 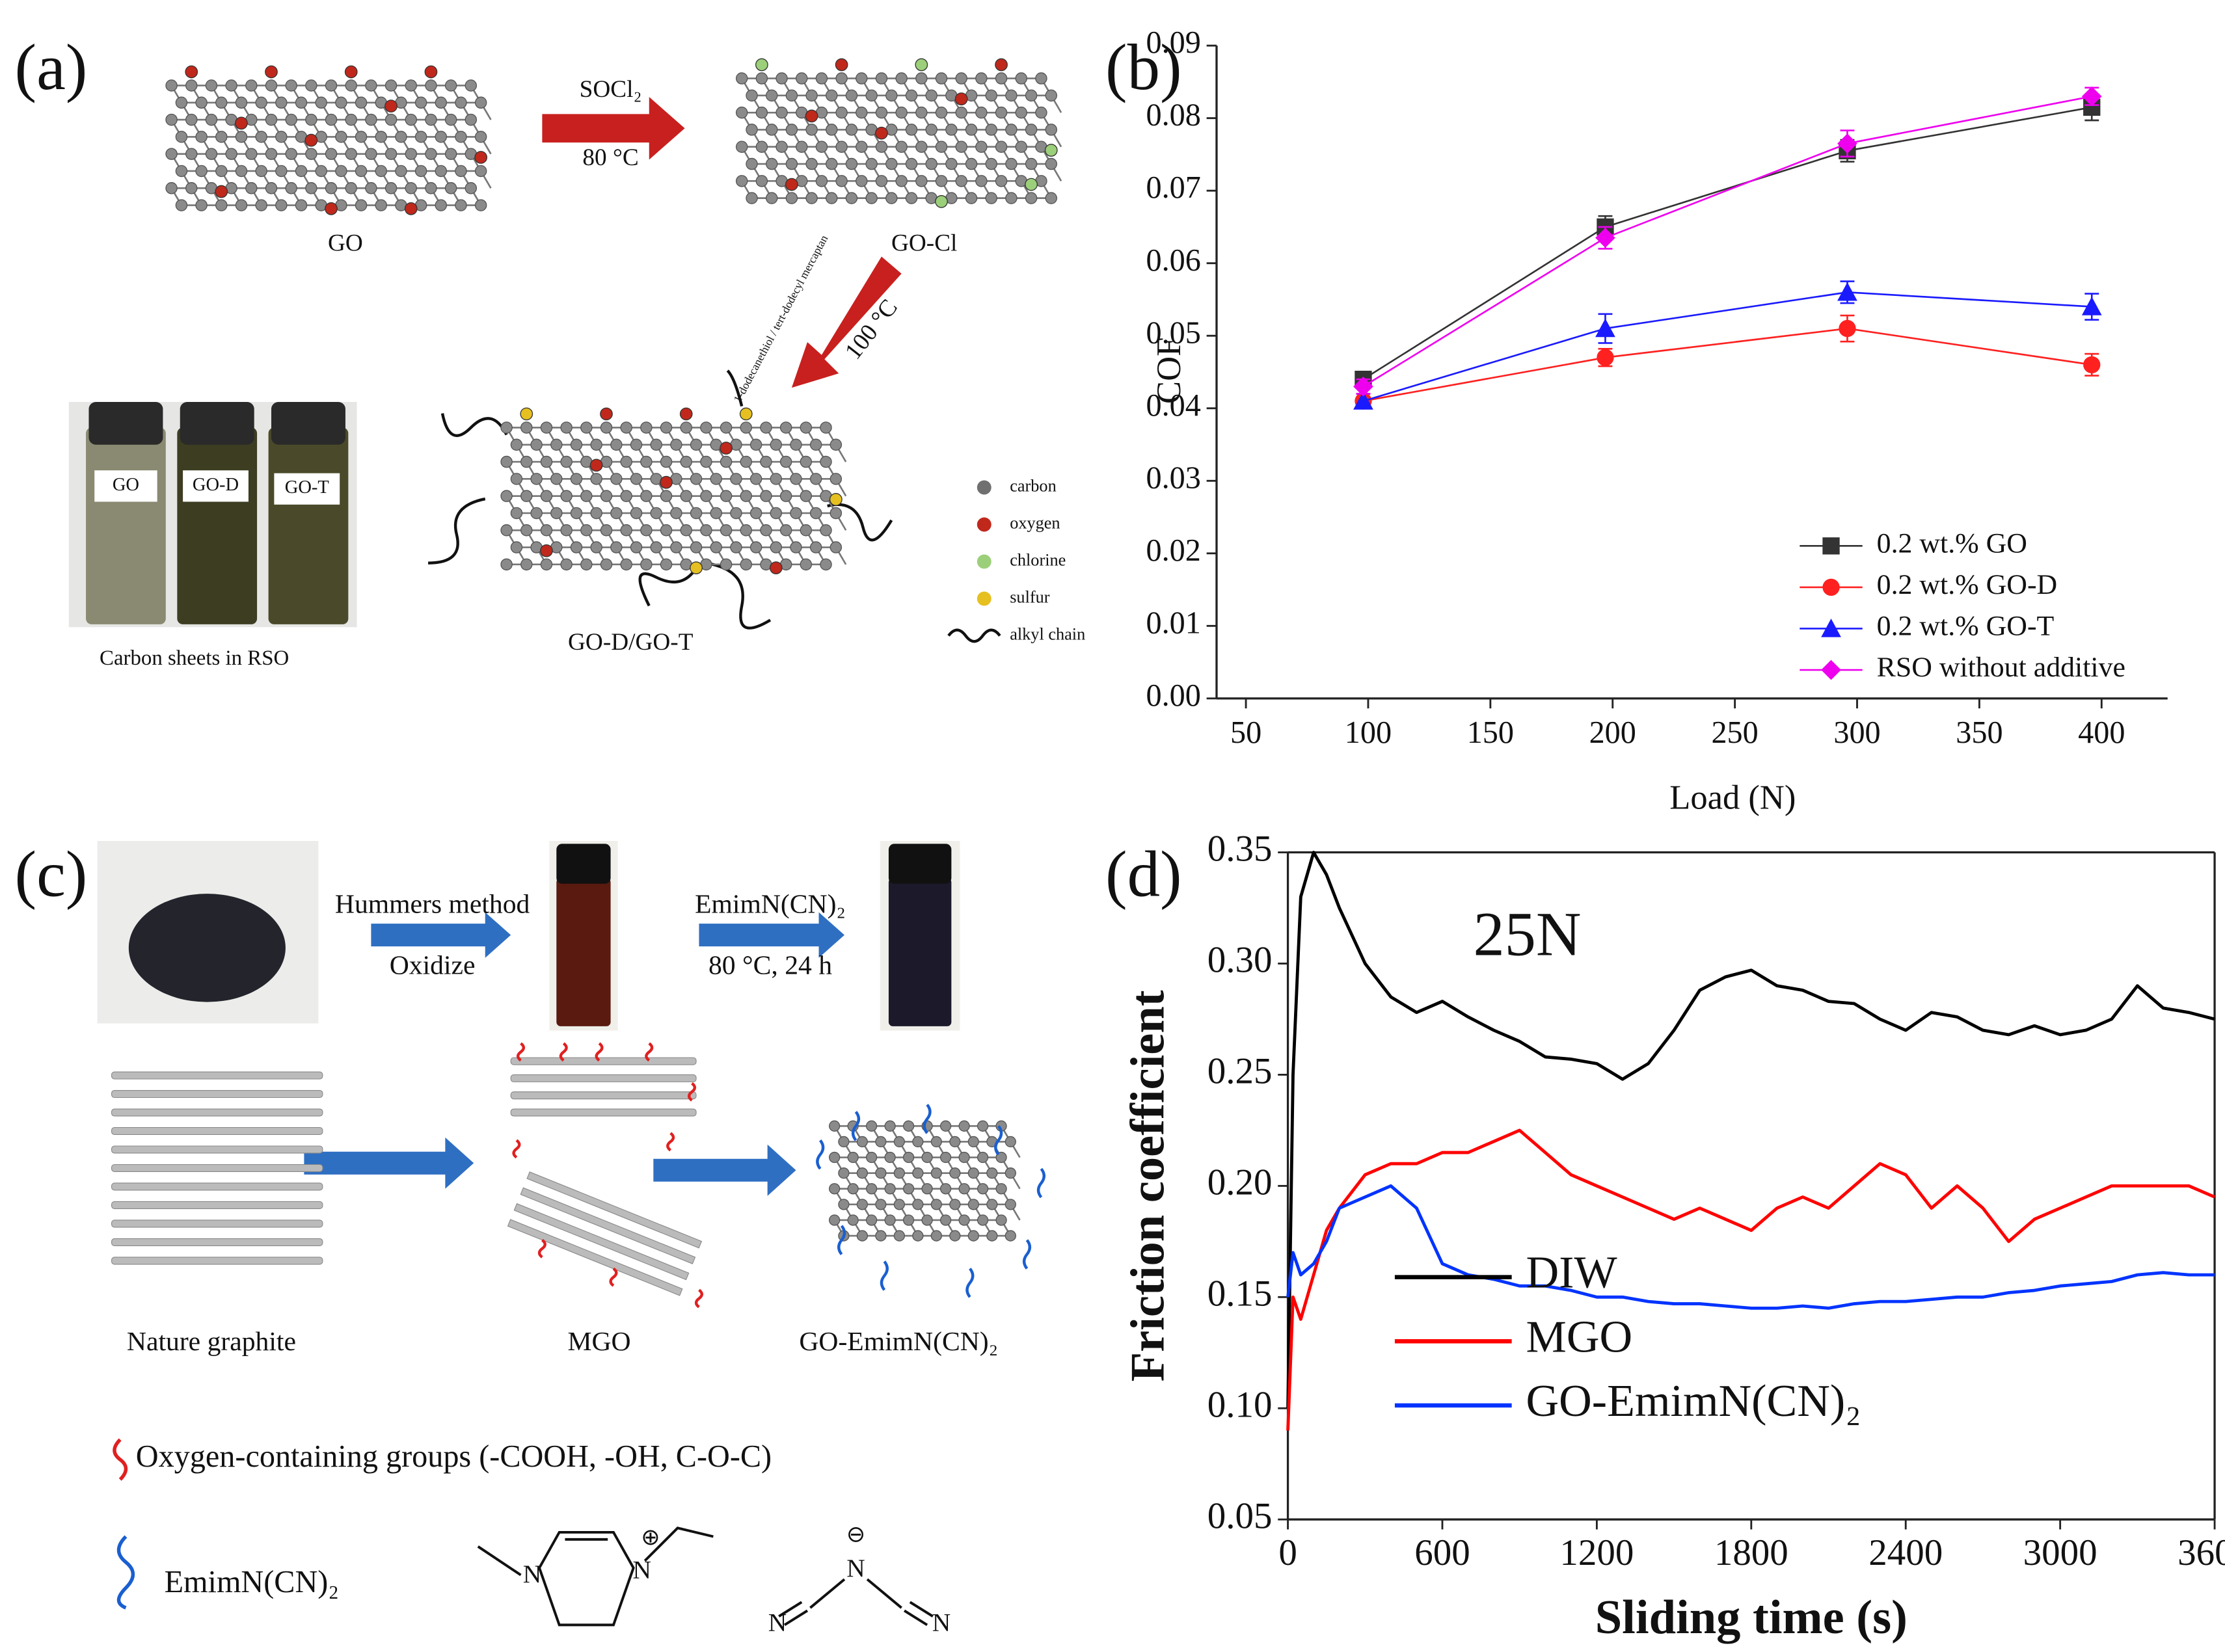 I want to click on legend-text: MGO, so click(x=1579, y=1337).